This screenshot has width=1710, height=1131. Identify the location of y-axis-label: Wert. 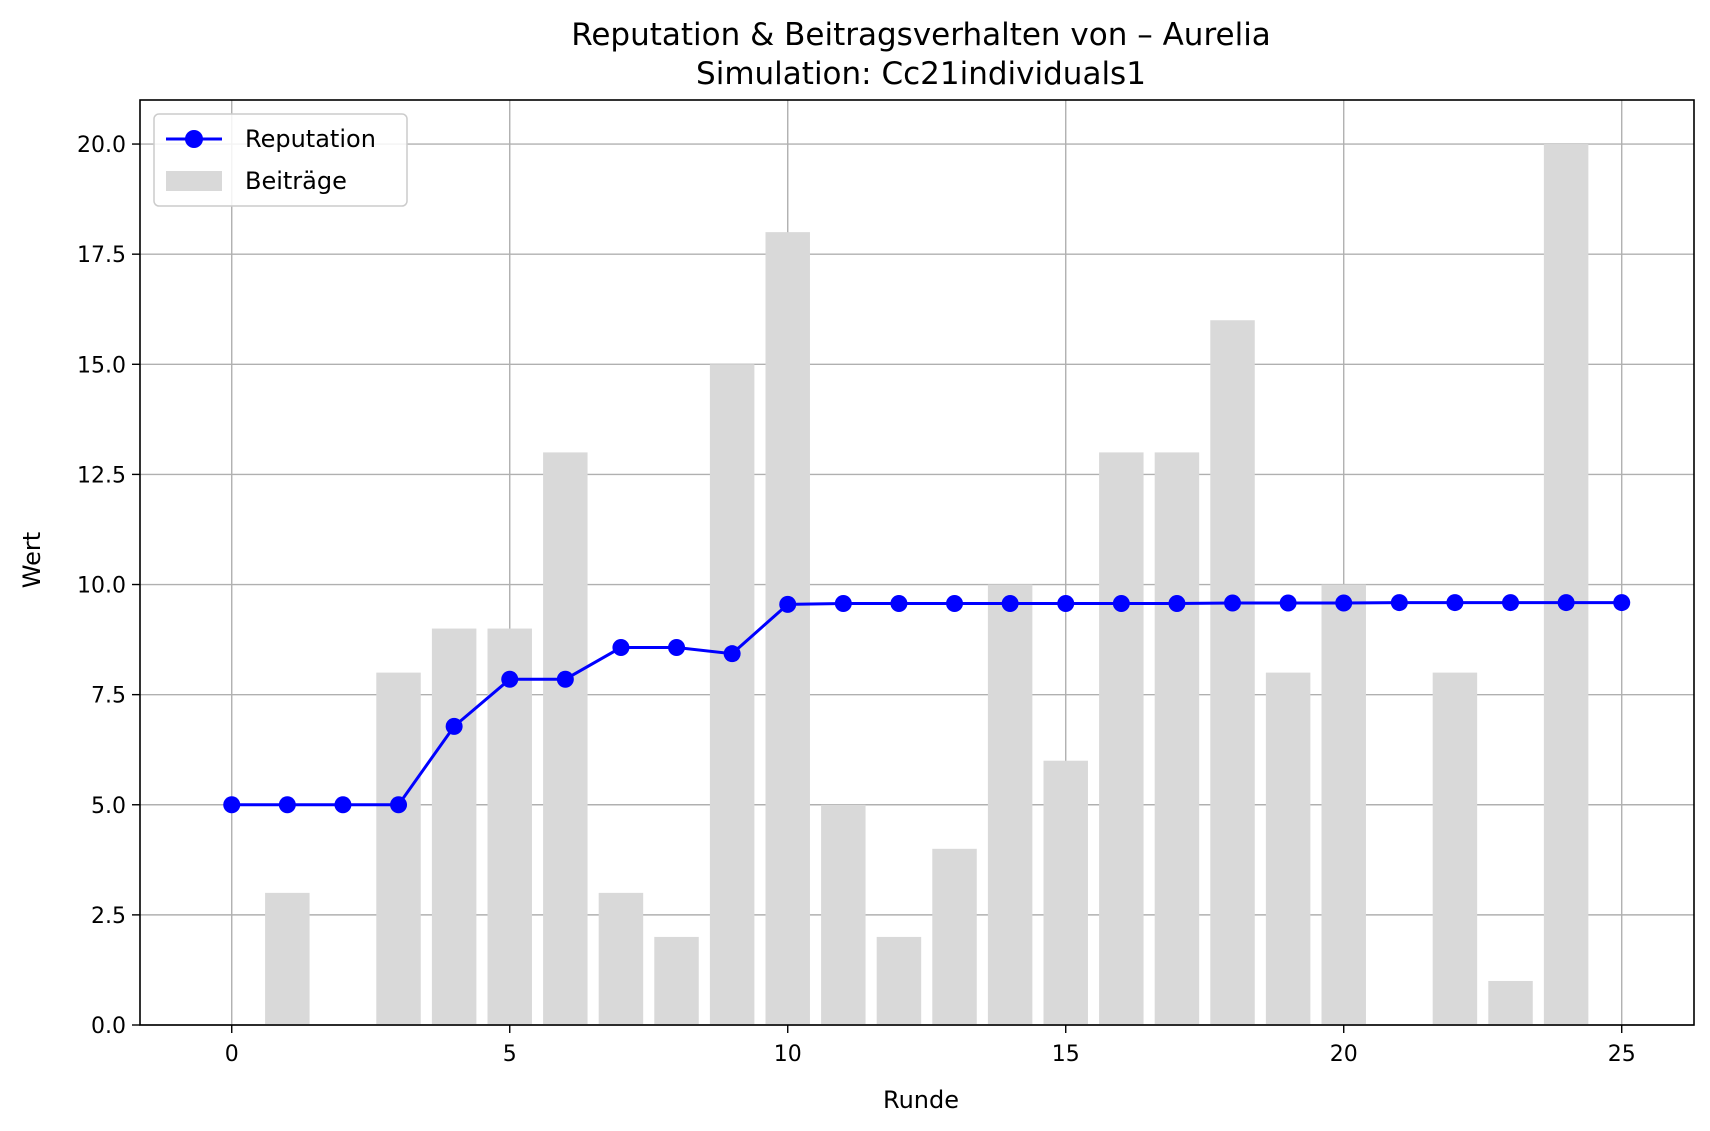
(32, 560).